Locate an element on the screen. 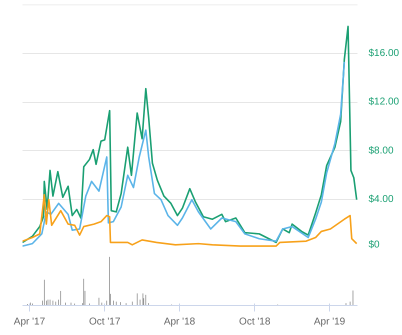  x-tick-label: Oct '17 is located at coordinates (105, 322).